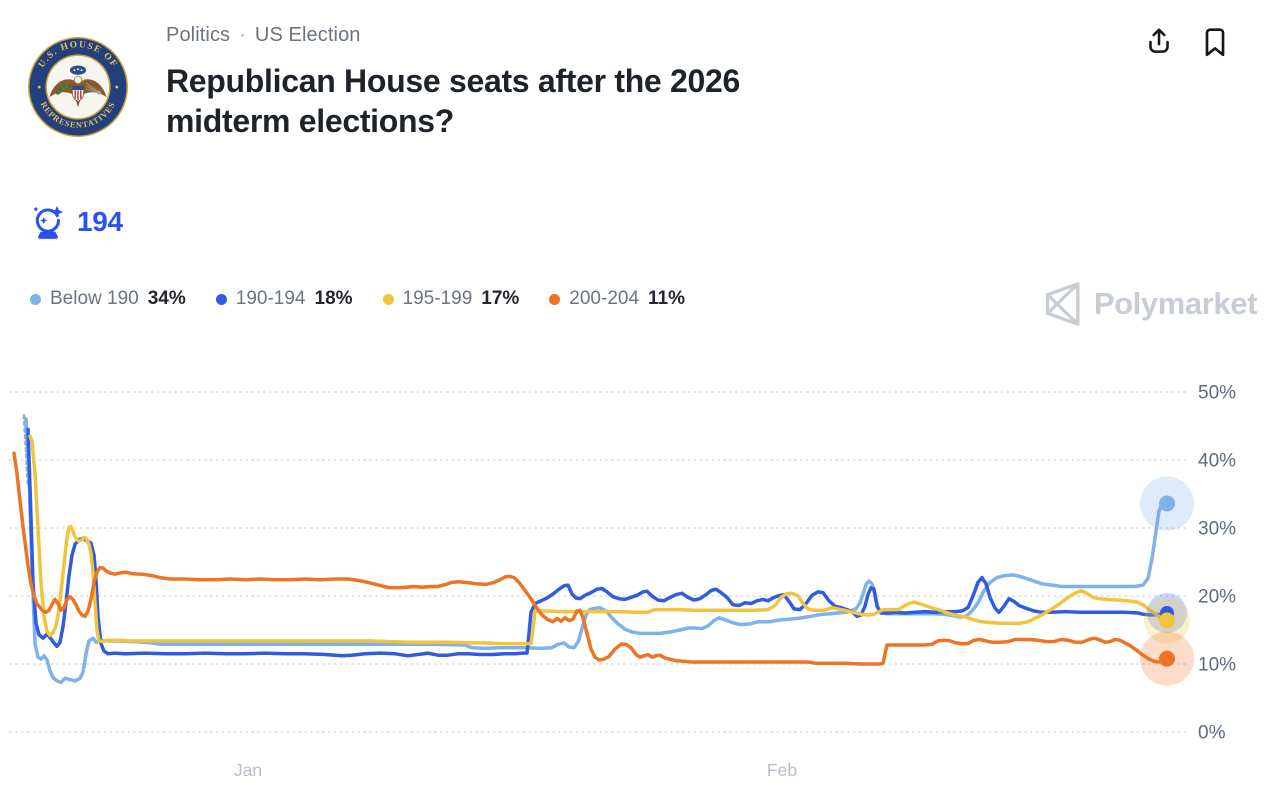 The image size is (1280, 811). I want to click on forecast: 194, so click(76, 222).